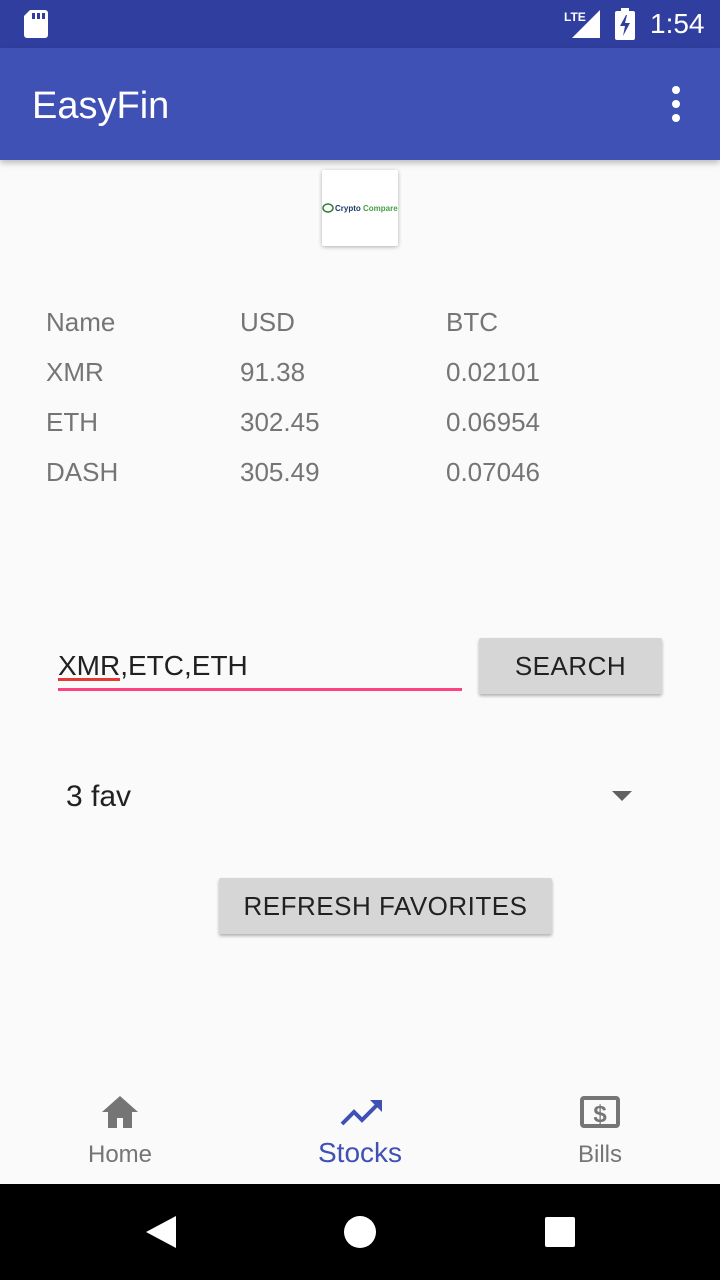  I want to click on coin-name: DASH, so click(82, 472).